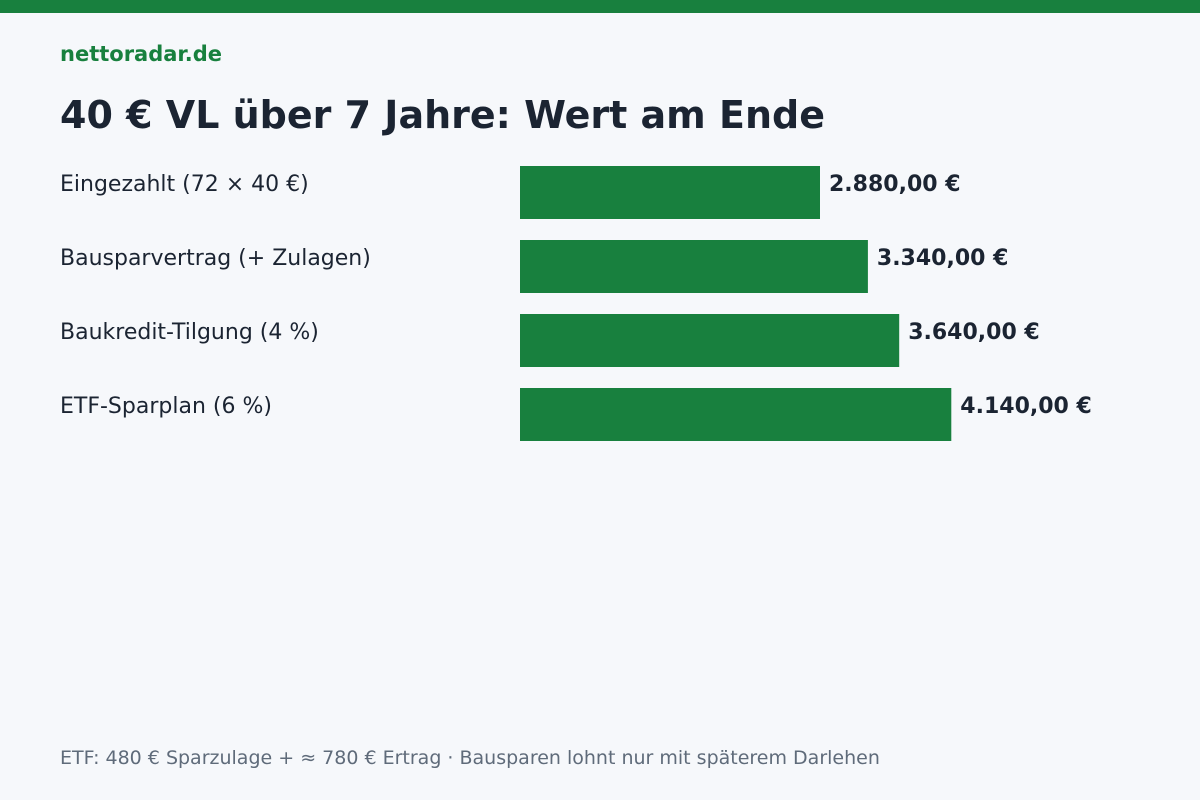  Describe the element at coordinates (166, 406) in the screenshot. I see `category-label: ETF-Sparplan (6 %)` at that location.